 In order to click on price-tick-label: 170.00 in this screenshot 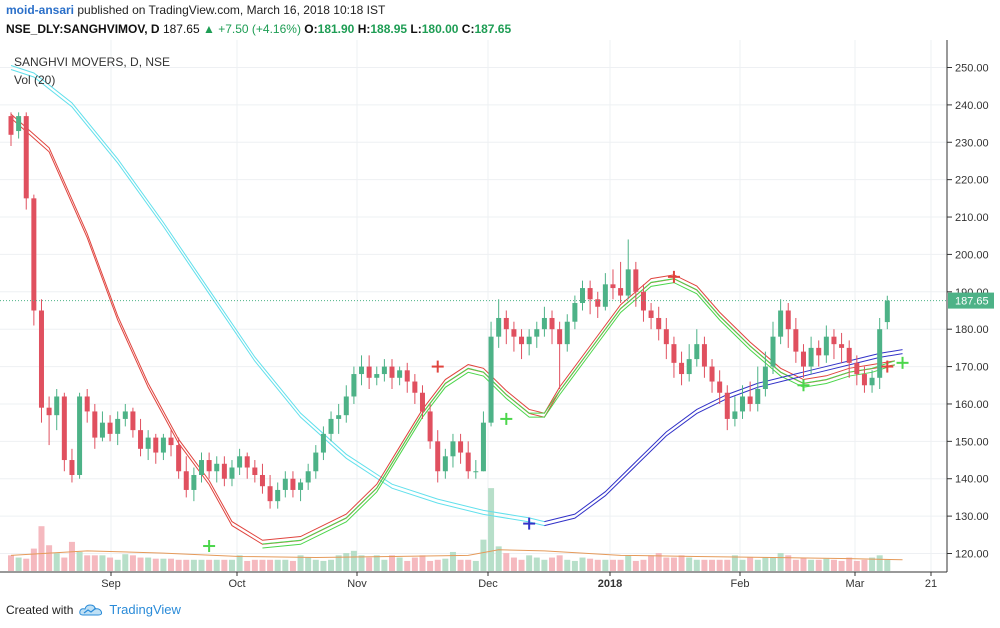, I will do `click(972, 368)`.